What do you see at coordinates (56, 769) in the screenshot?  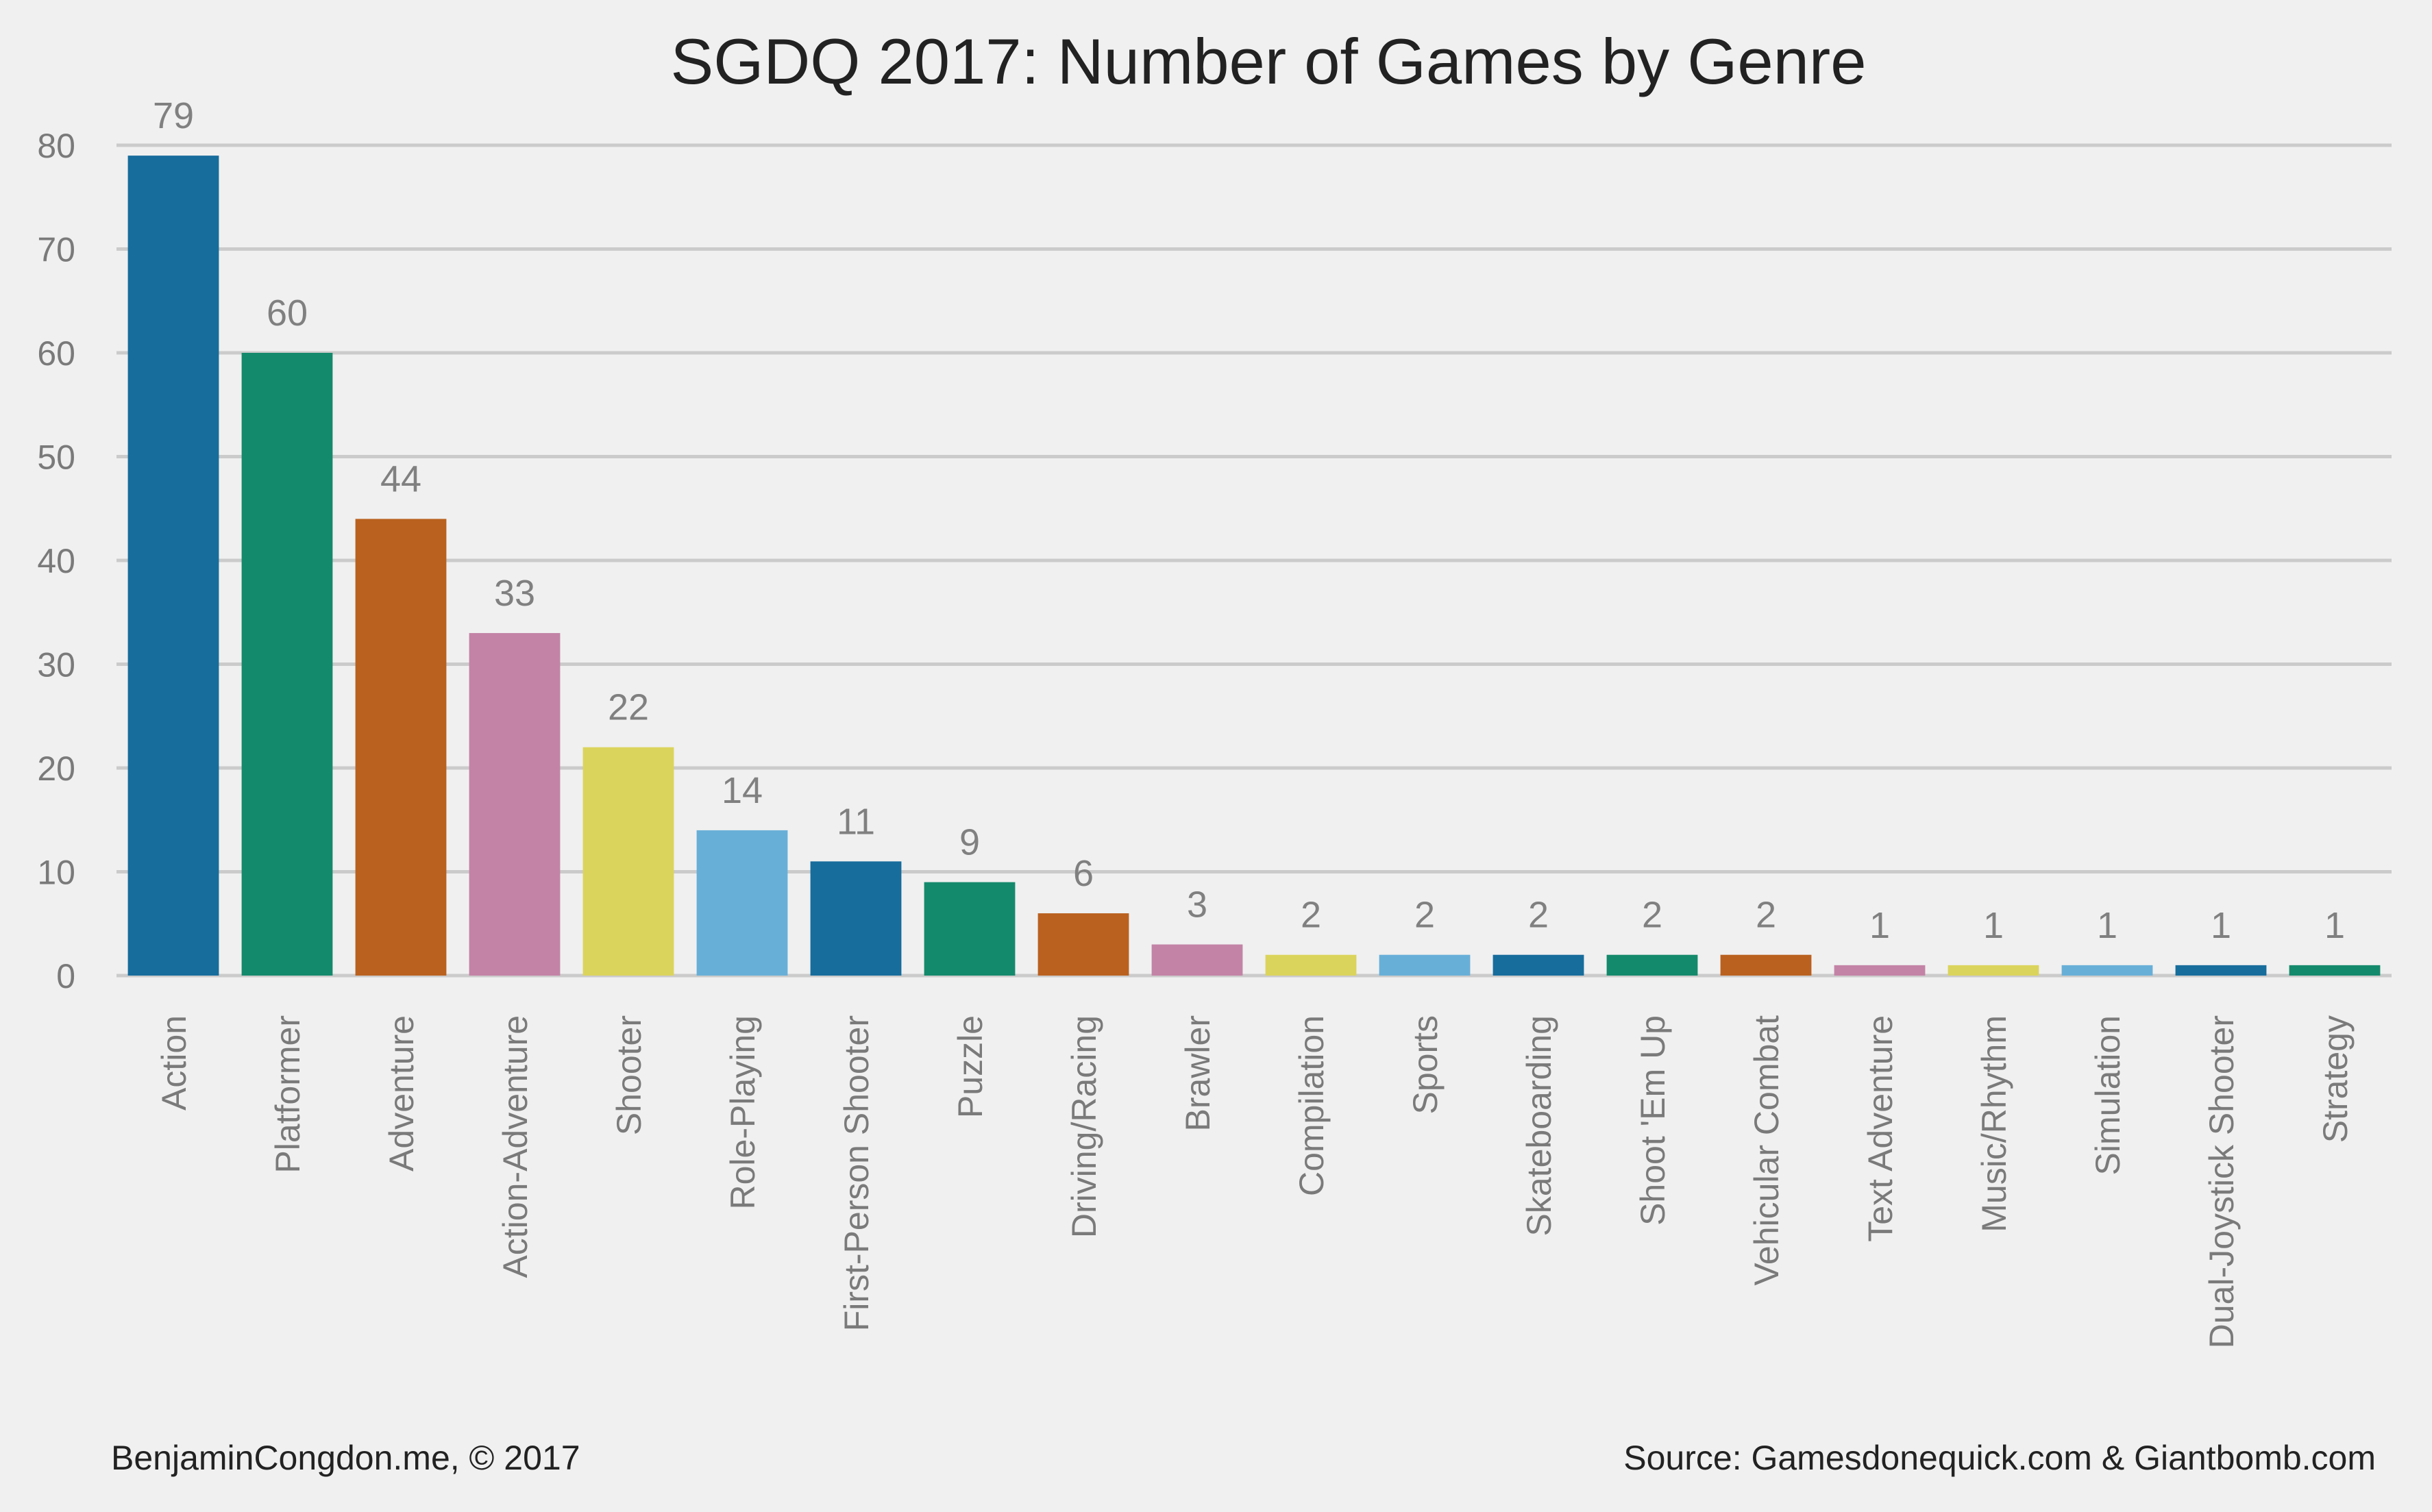 I see `y-tick-label-20: 20` at bounding box center [56, 769].